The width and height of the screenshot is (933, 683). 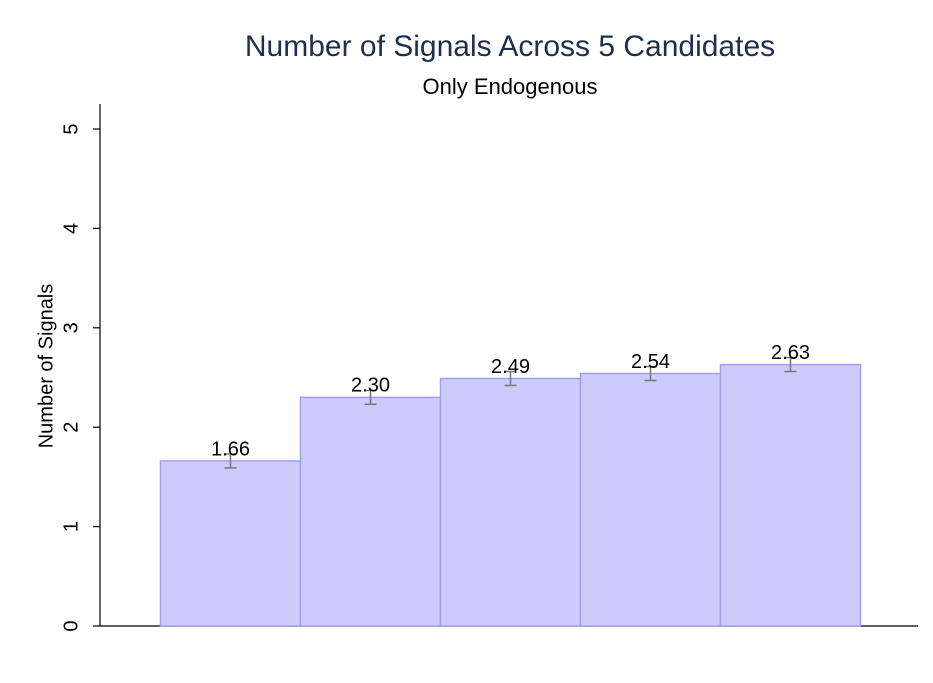 What do you see at coordinates (510, 86) in the screenshot?
I see `chart-subtitle: Only Endogenous` at bounding box center [510, 86].